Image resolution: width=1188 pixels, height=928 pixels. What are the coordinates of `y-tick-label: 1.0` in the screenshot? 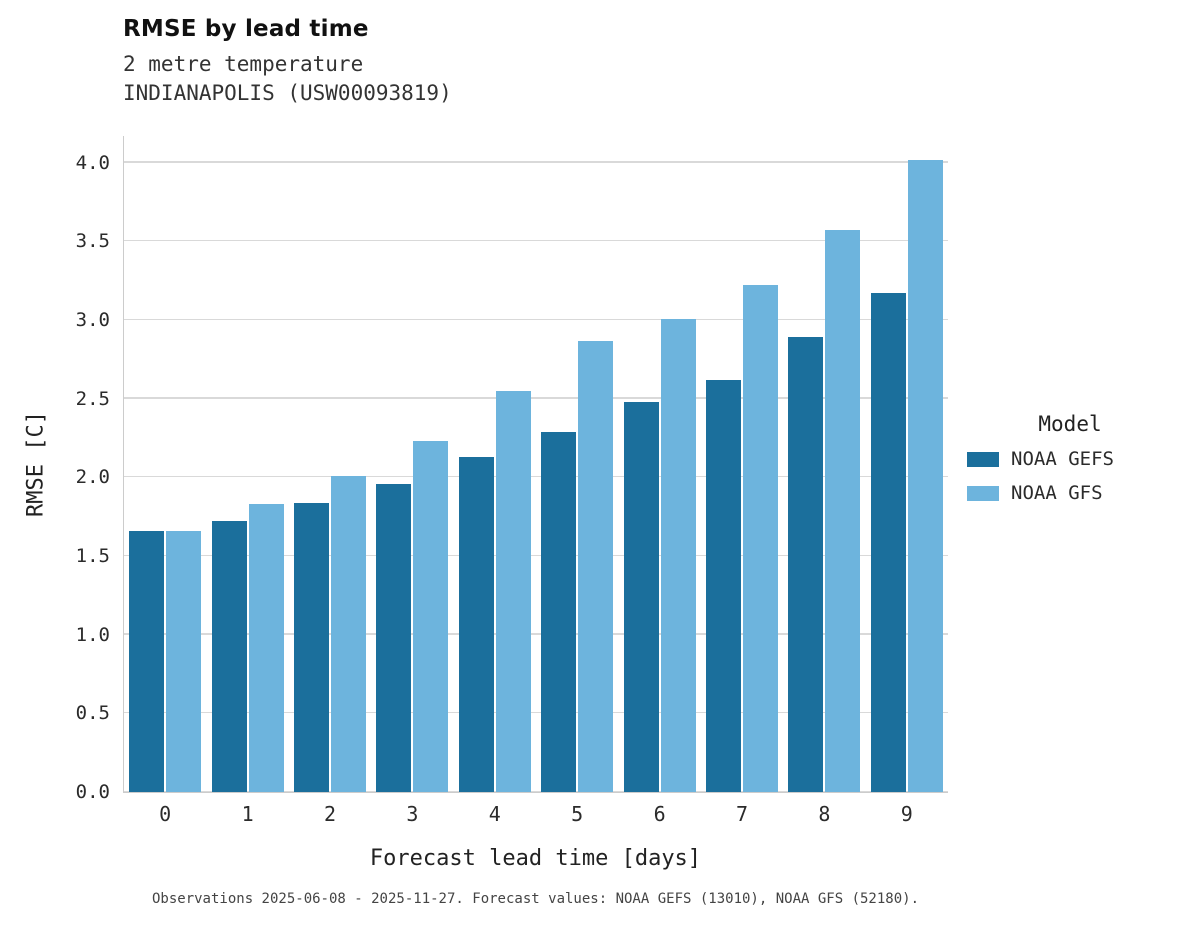 It's located at (92, 634).